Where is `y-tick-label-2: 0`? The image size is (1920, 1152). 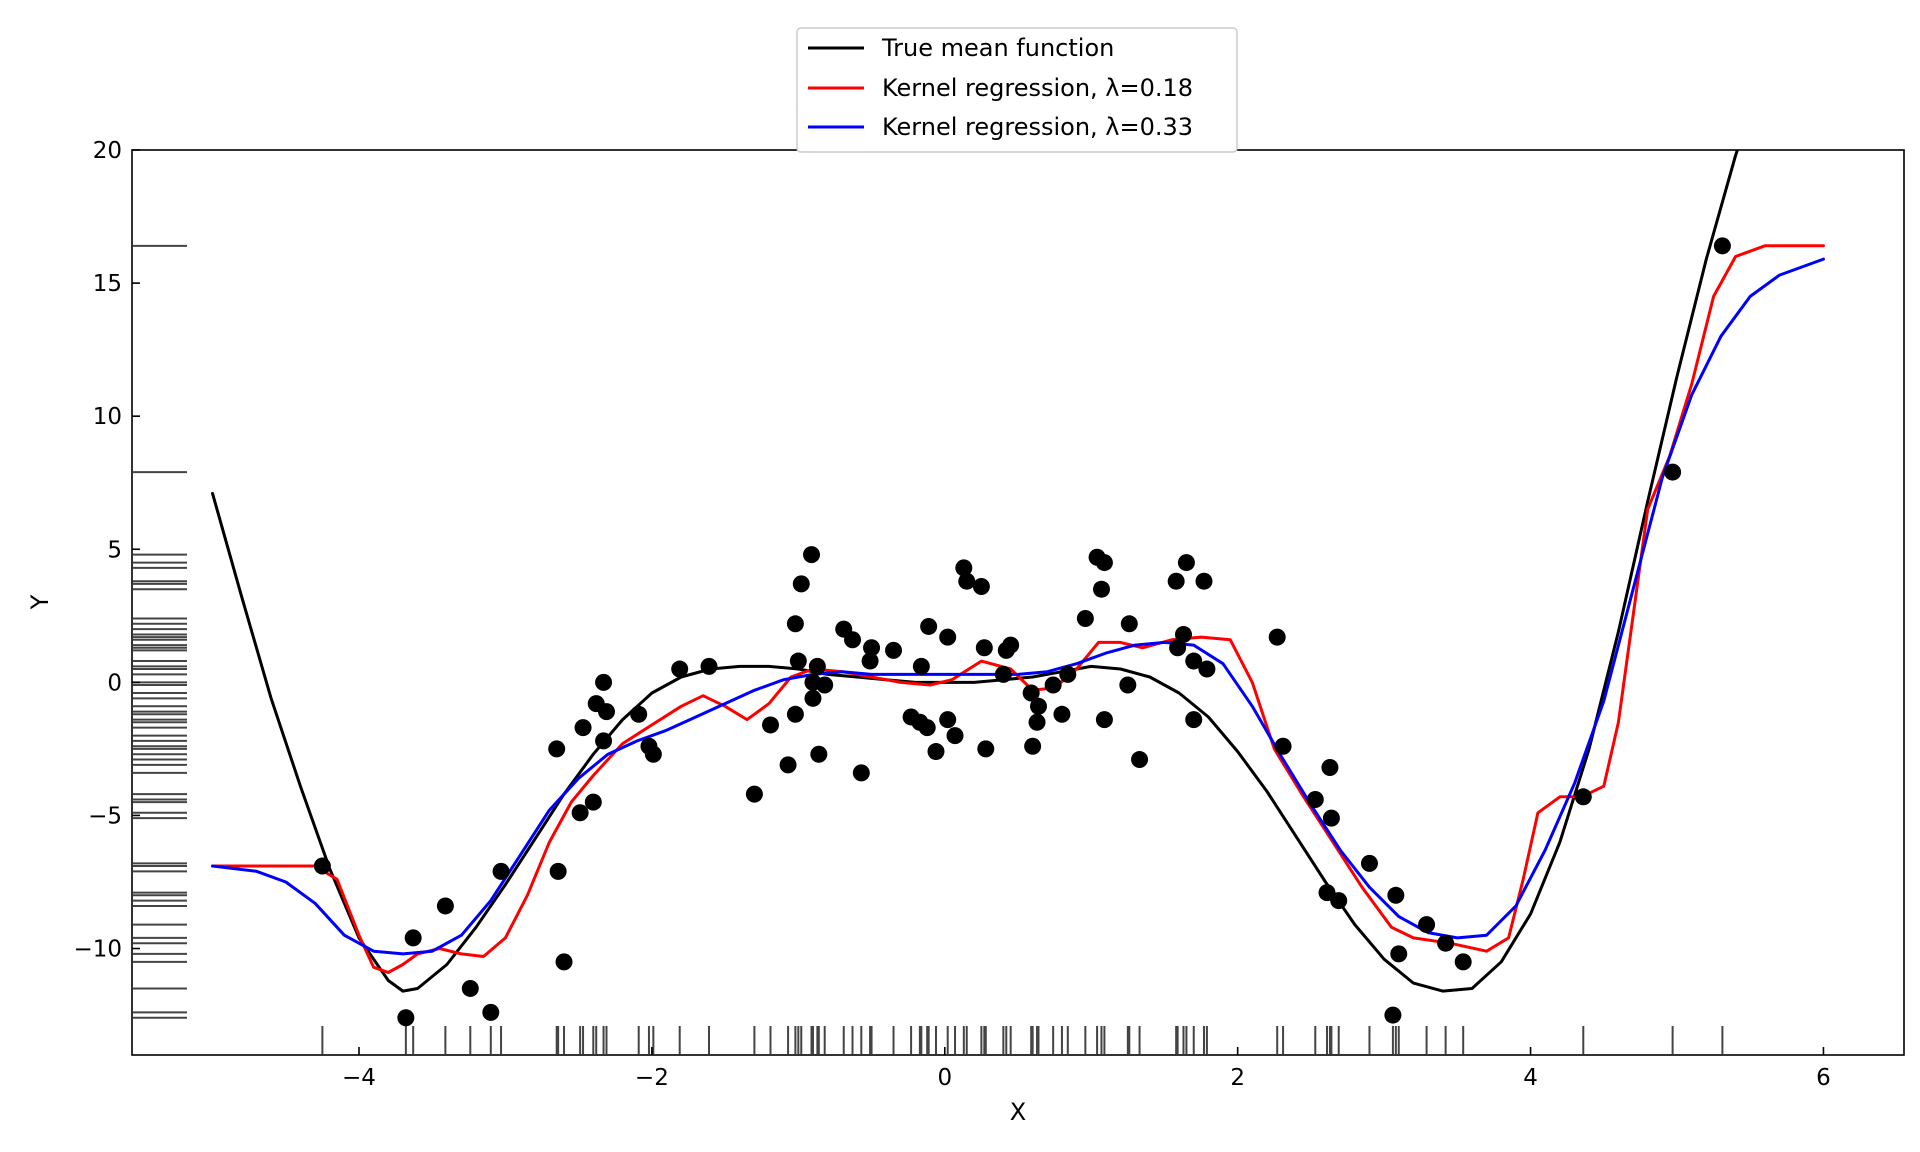 y-tick-label-2: 0 is located at coordinates (114, 683).